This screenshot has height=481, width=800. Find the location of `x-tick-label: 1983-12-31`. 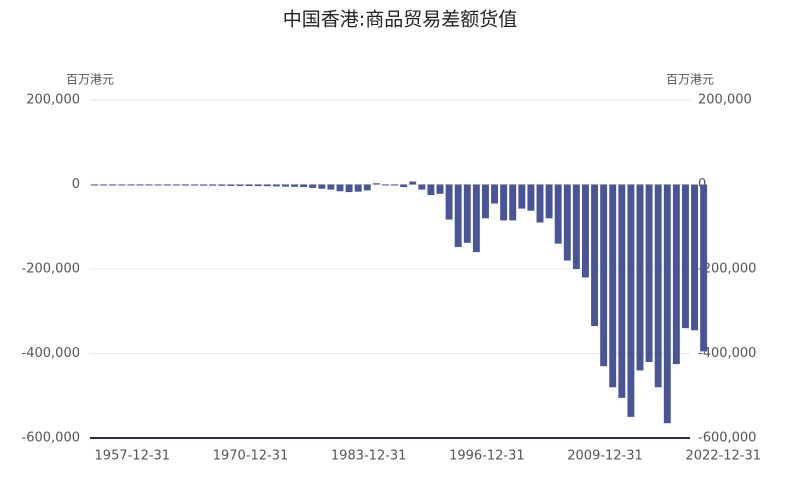

x-tick-label: 1983-12-31 is located at coordinates (369, 456).